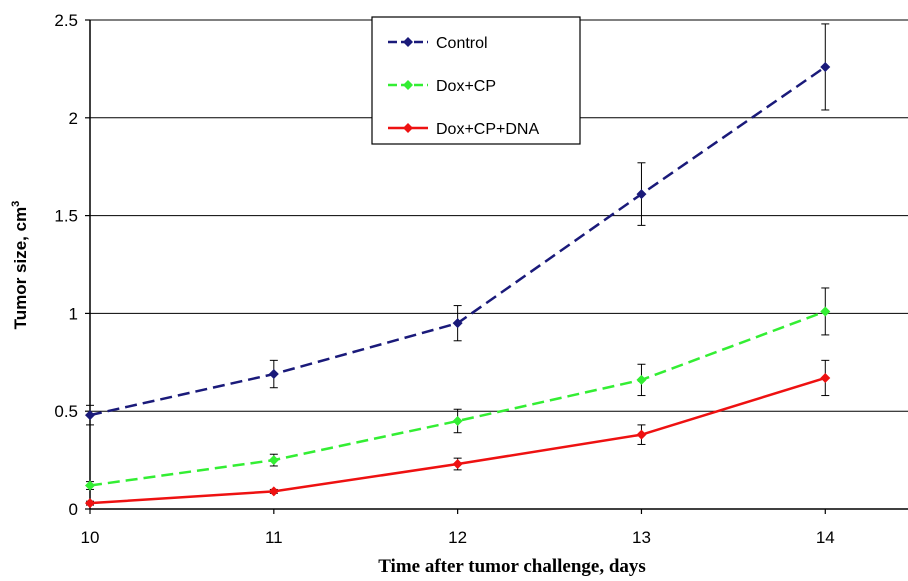  What do you see at coordinates (16, 204) in the screenshot?
I see `y-axis-title-superscript: 3` at bounding box center [16, 204].